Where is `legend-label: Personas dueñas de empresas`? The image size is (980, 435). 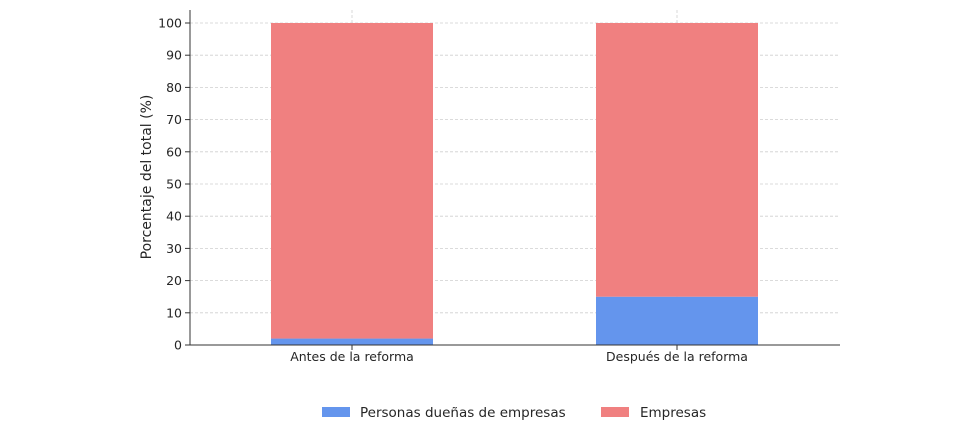
legend-label: Personas dueñas de empresas is located at coordinates (463, 413).